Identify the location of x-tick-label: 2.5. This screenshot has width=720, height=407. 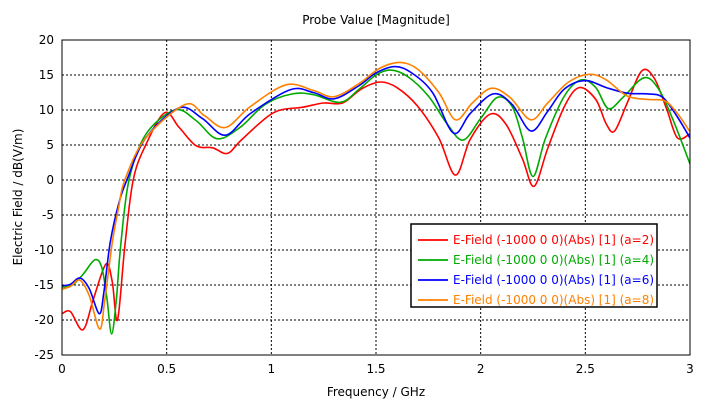
(585, 369).